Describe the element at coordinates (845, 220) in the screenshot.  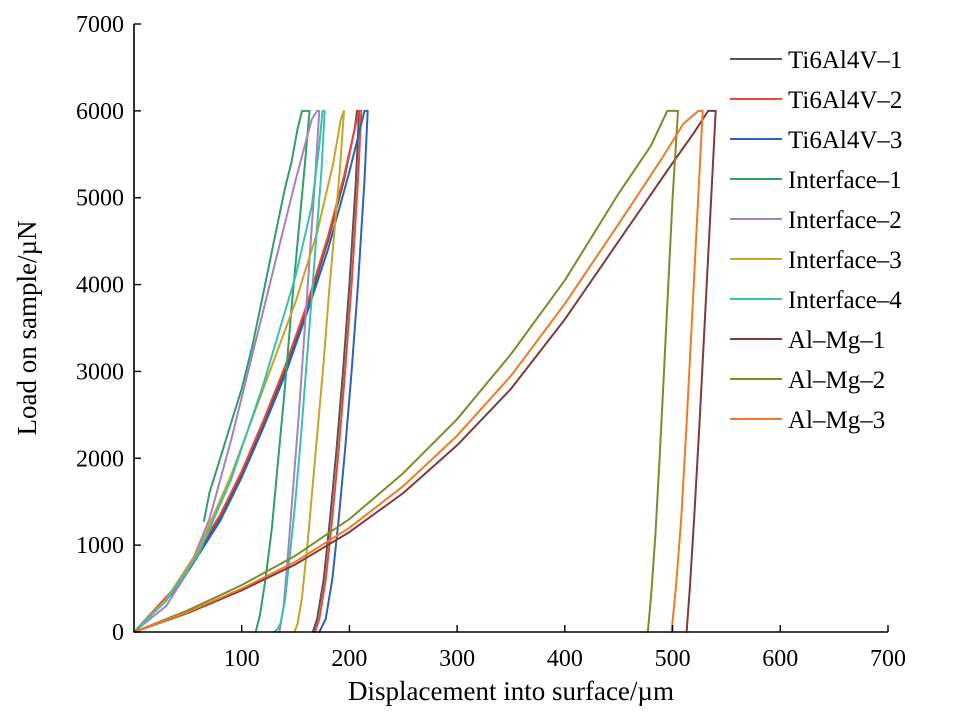
I see `legend-label: Interface–2` at that location.